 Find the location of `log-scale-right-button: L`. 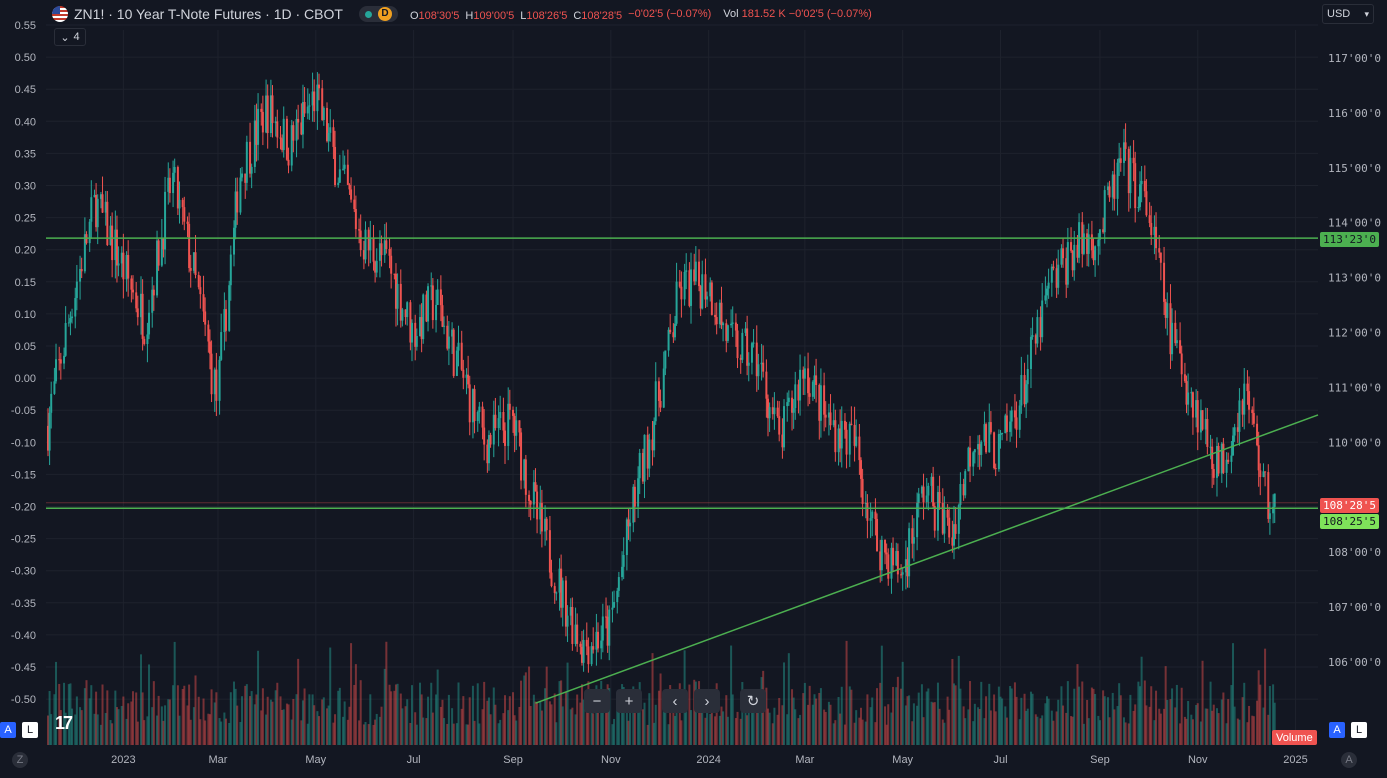

log-scale-right-button: L is located at coordinates (1359, 730).